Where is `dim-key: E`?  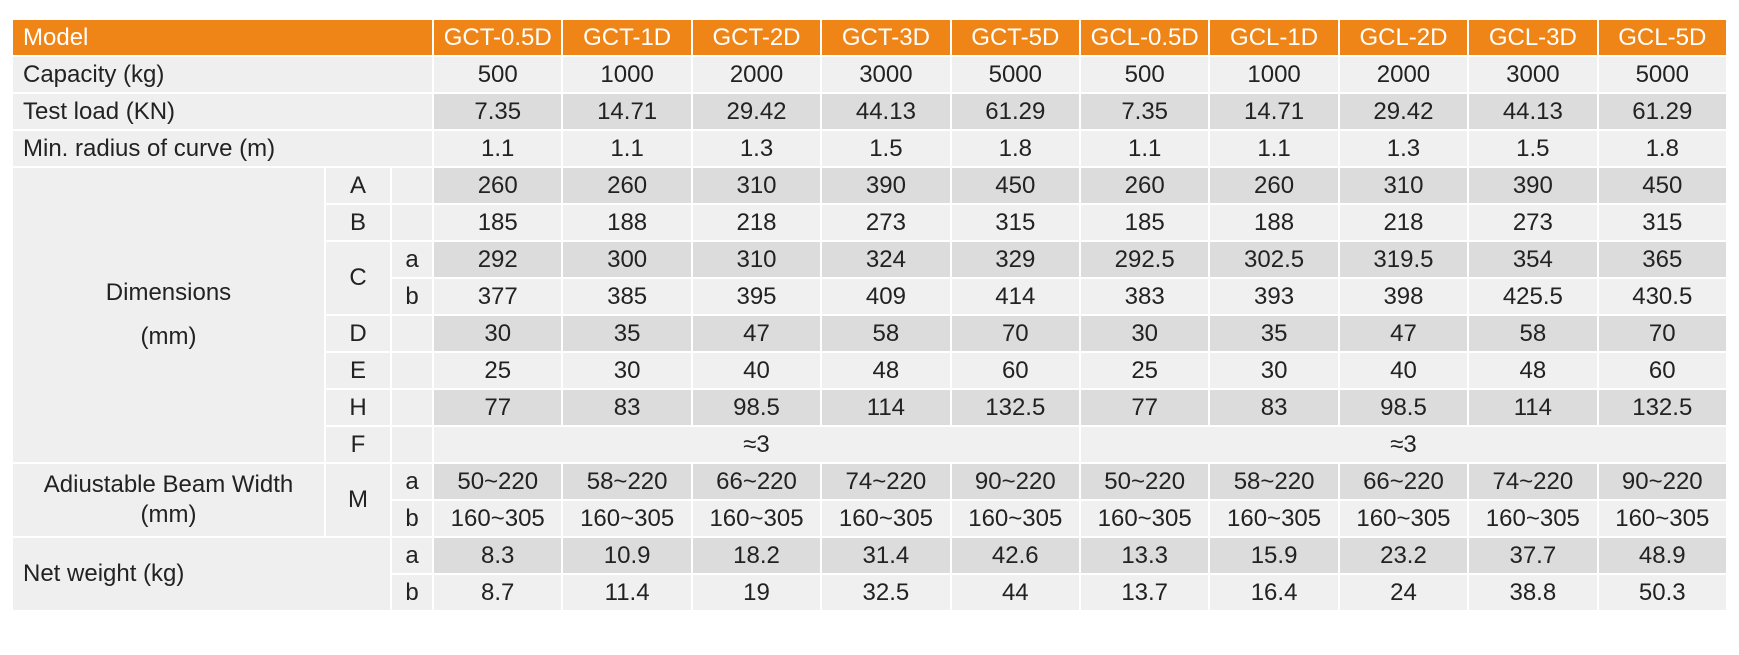 dim-key: E is located at coordinates (358, 370).